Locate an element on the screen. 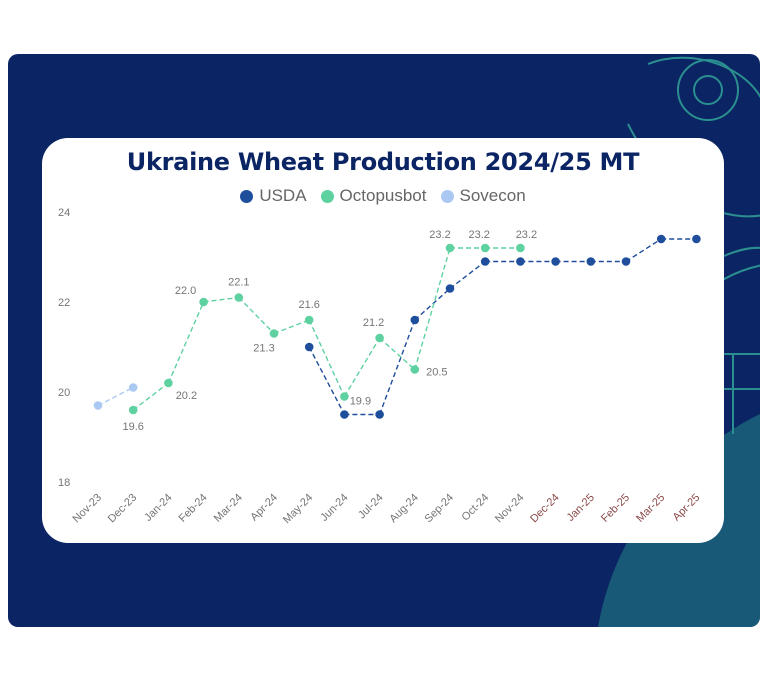 This screenshot has height=676, width=768. legend-label-sovecon: Sovecon is located at coordinates (492, 195).